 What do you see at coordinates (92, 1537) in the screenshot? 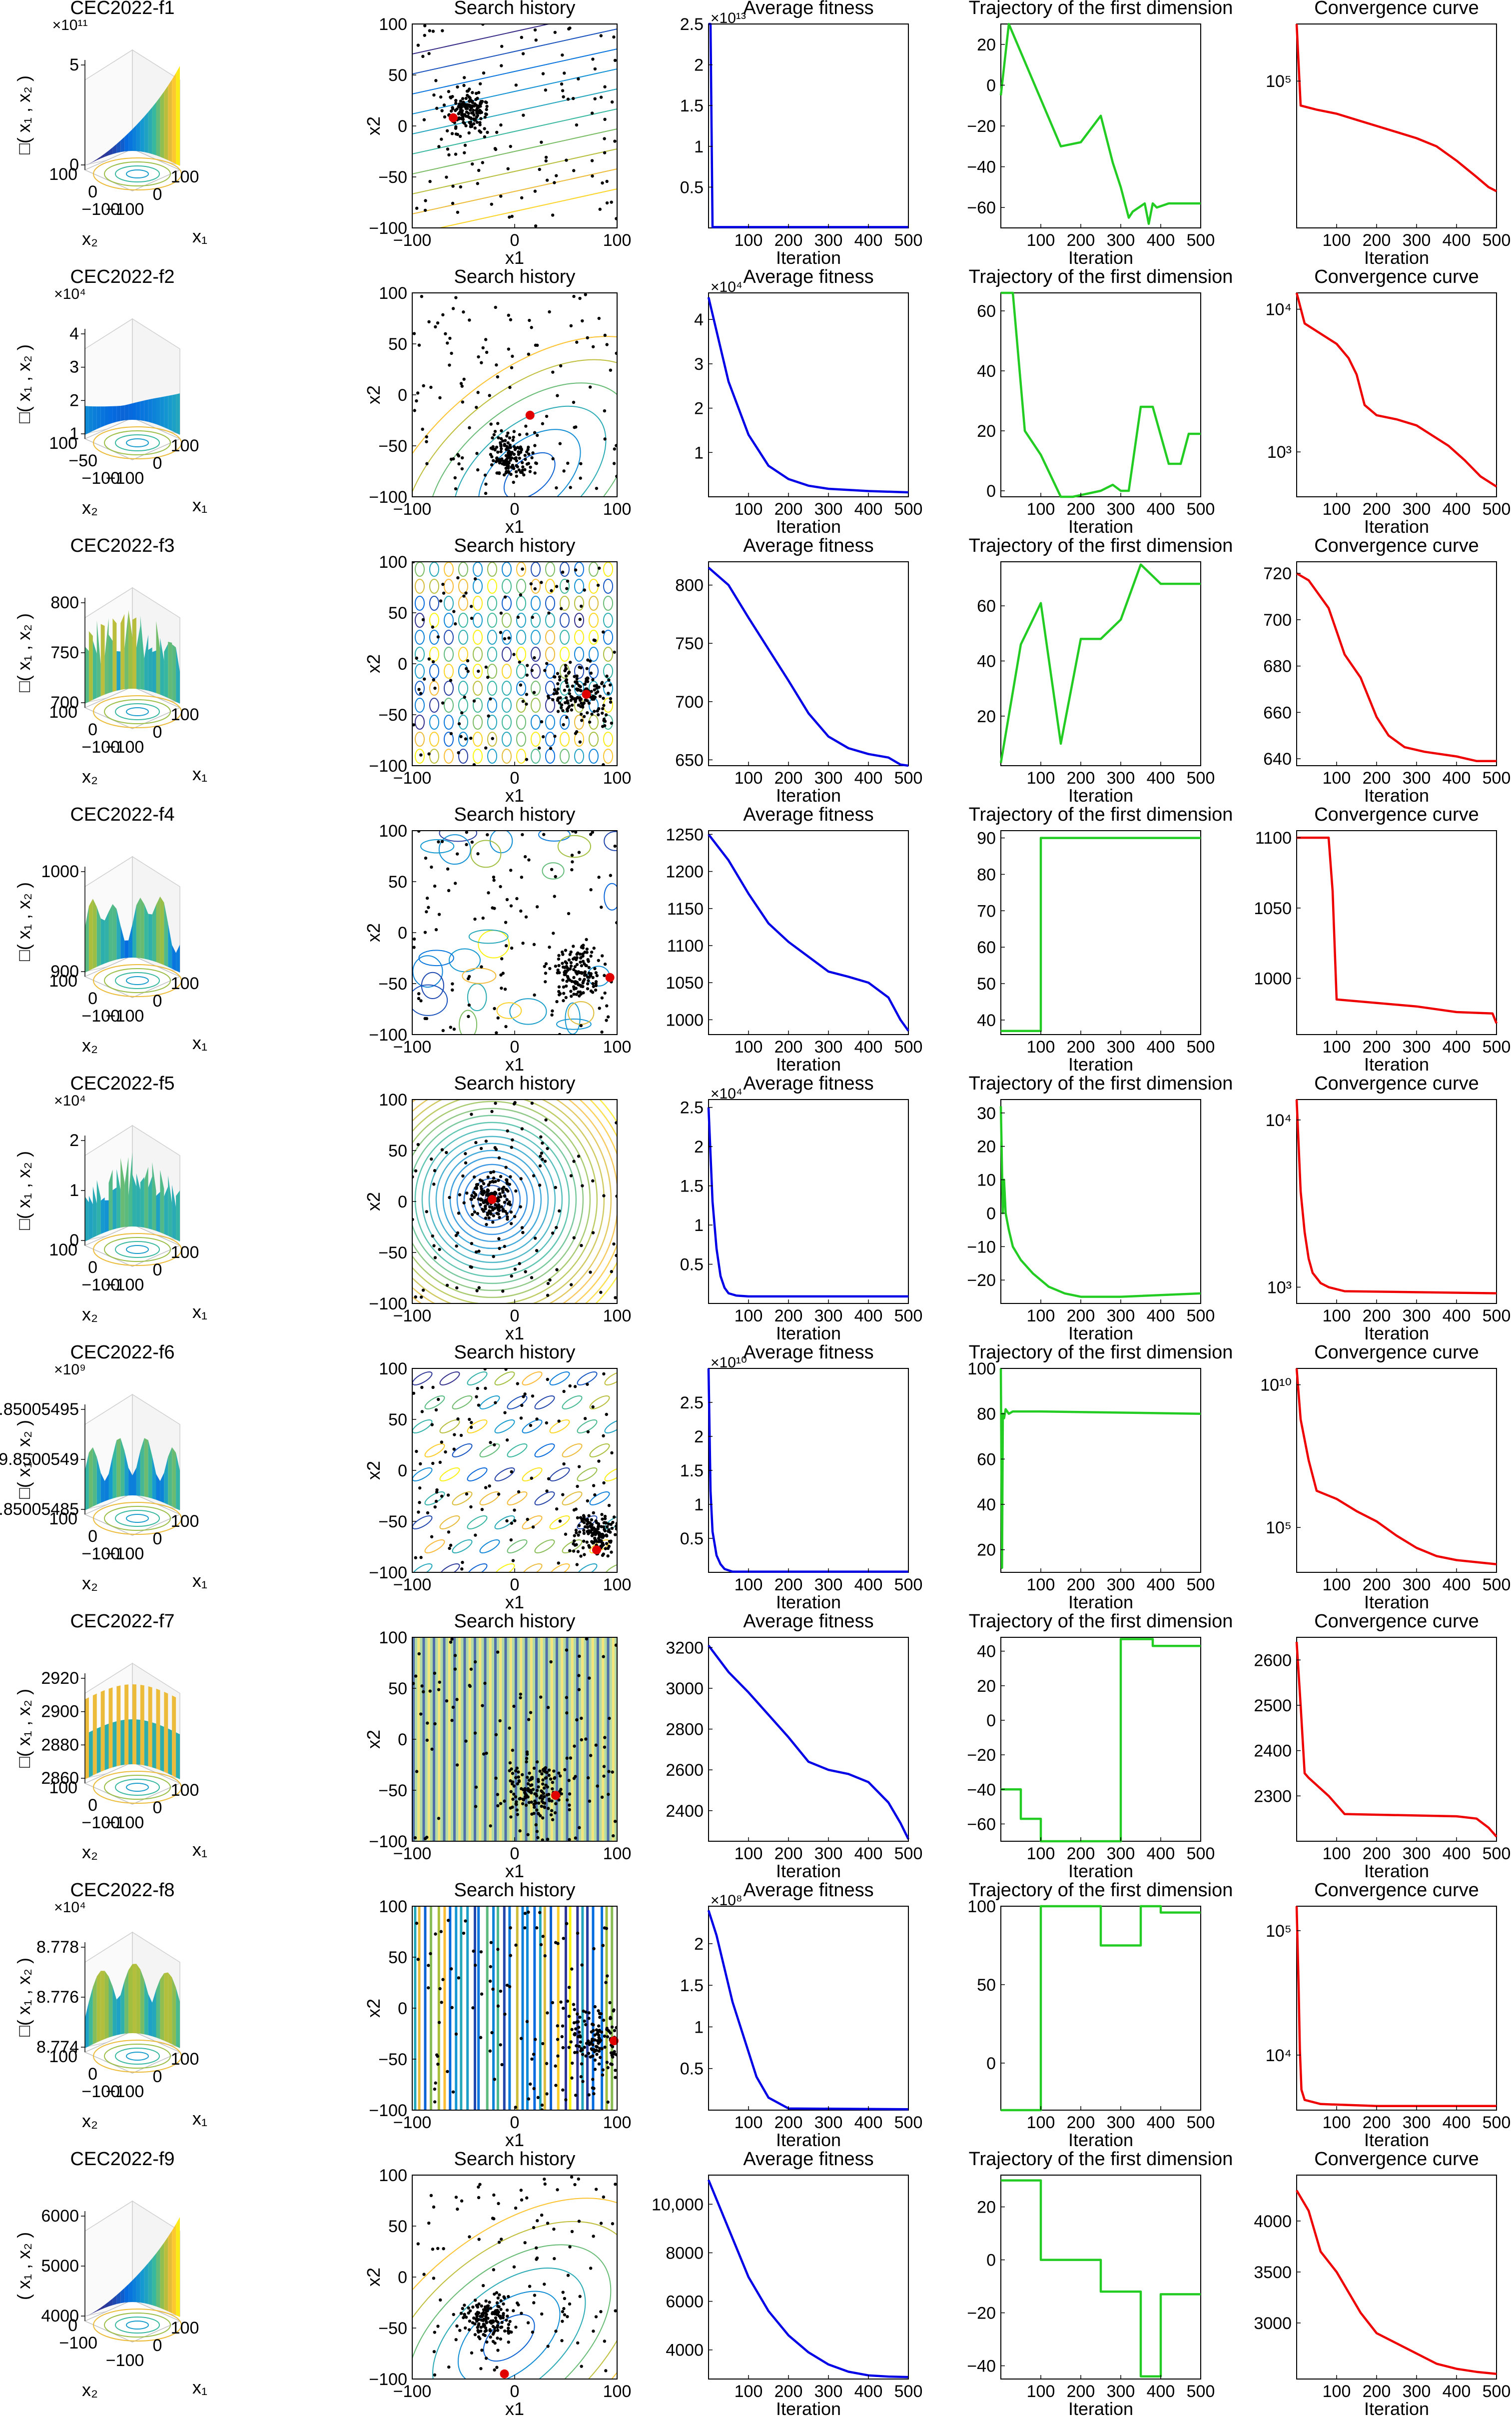
I see `surface-y-tick-label: 0` at bounding box center [92, 1537].